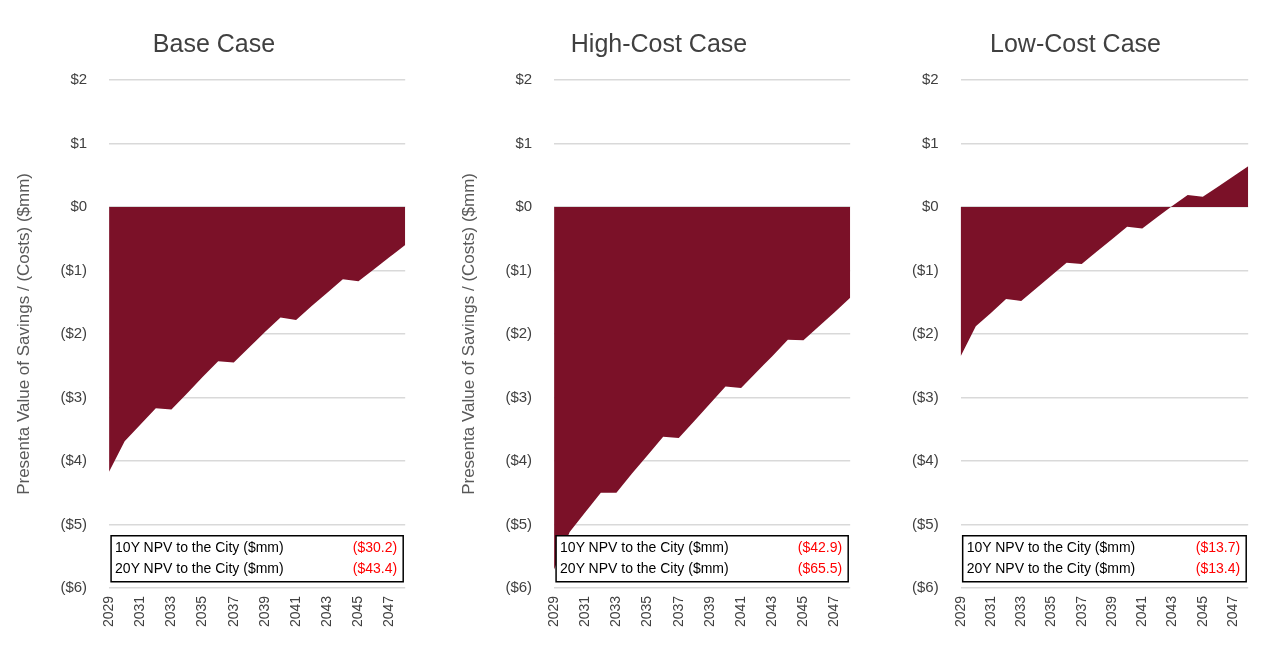 Image resolution: width=1273 pixels, height=651 pixels. Describe the element at coordinates (1075, 42) in the screenshot. I see `chart-title: Low-Cost Case` at that location.